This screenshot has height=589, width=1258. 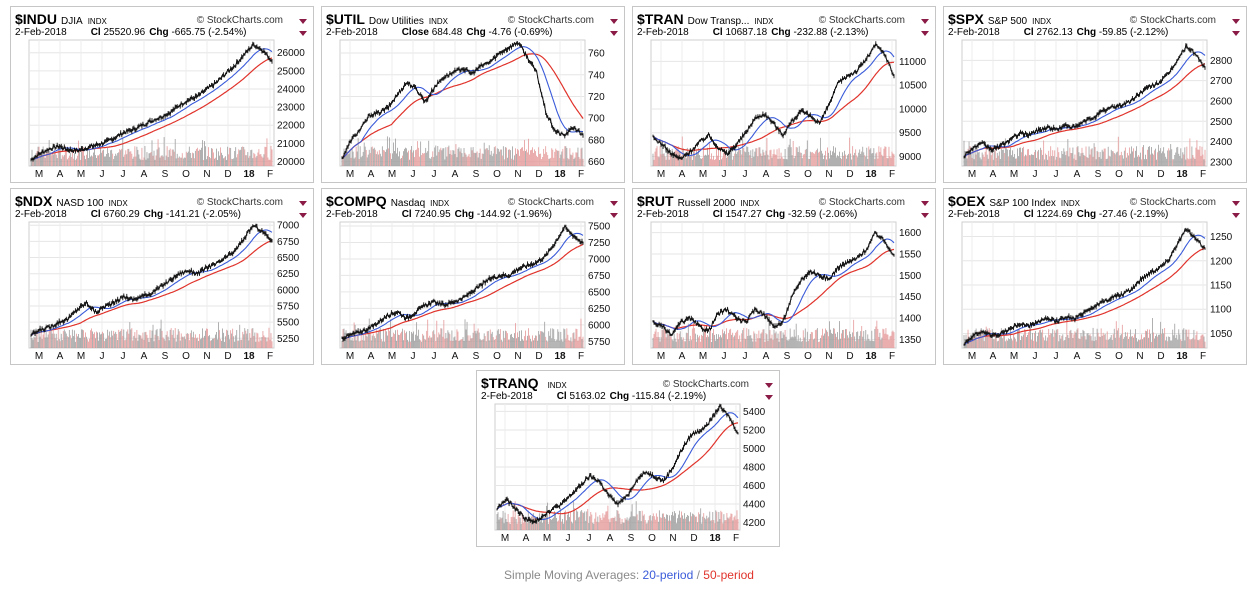 What do you see at coordinates (288, 339) in the screenshot?
I see `y-tick-label: 5250` at bounding box center [288, 339].